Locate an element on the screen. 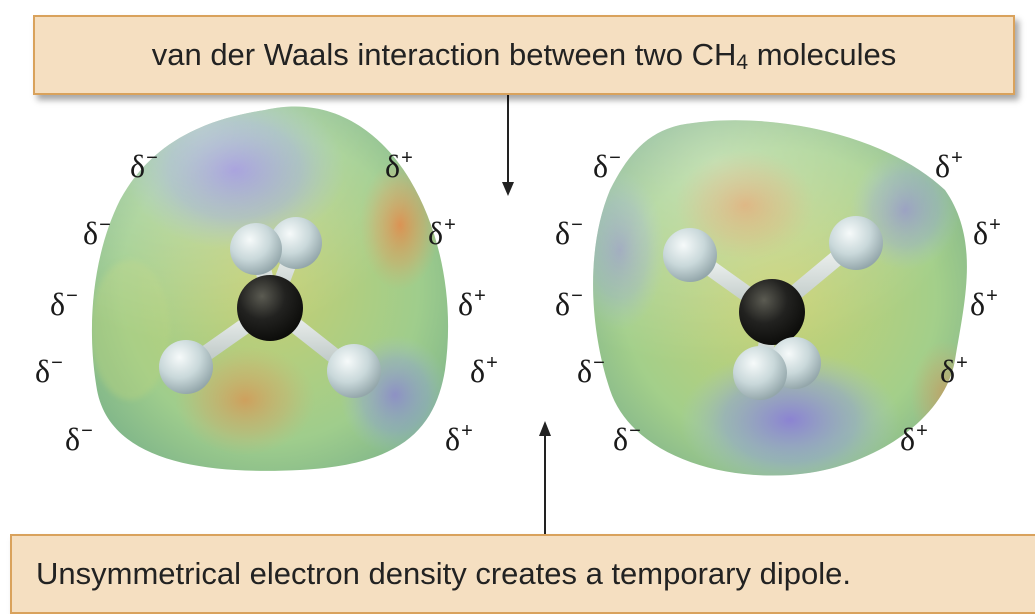 The image size is (1035, 614). right-molecule-positive-charge-3: δ+ is located at coordinates (984, 303).